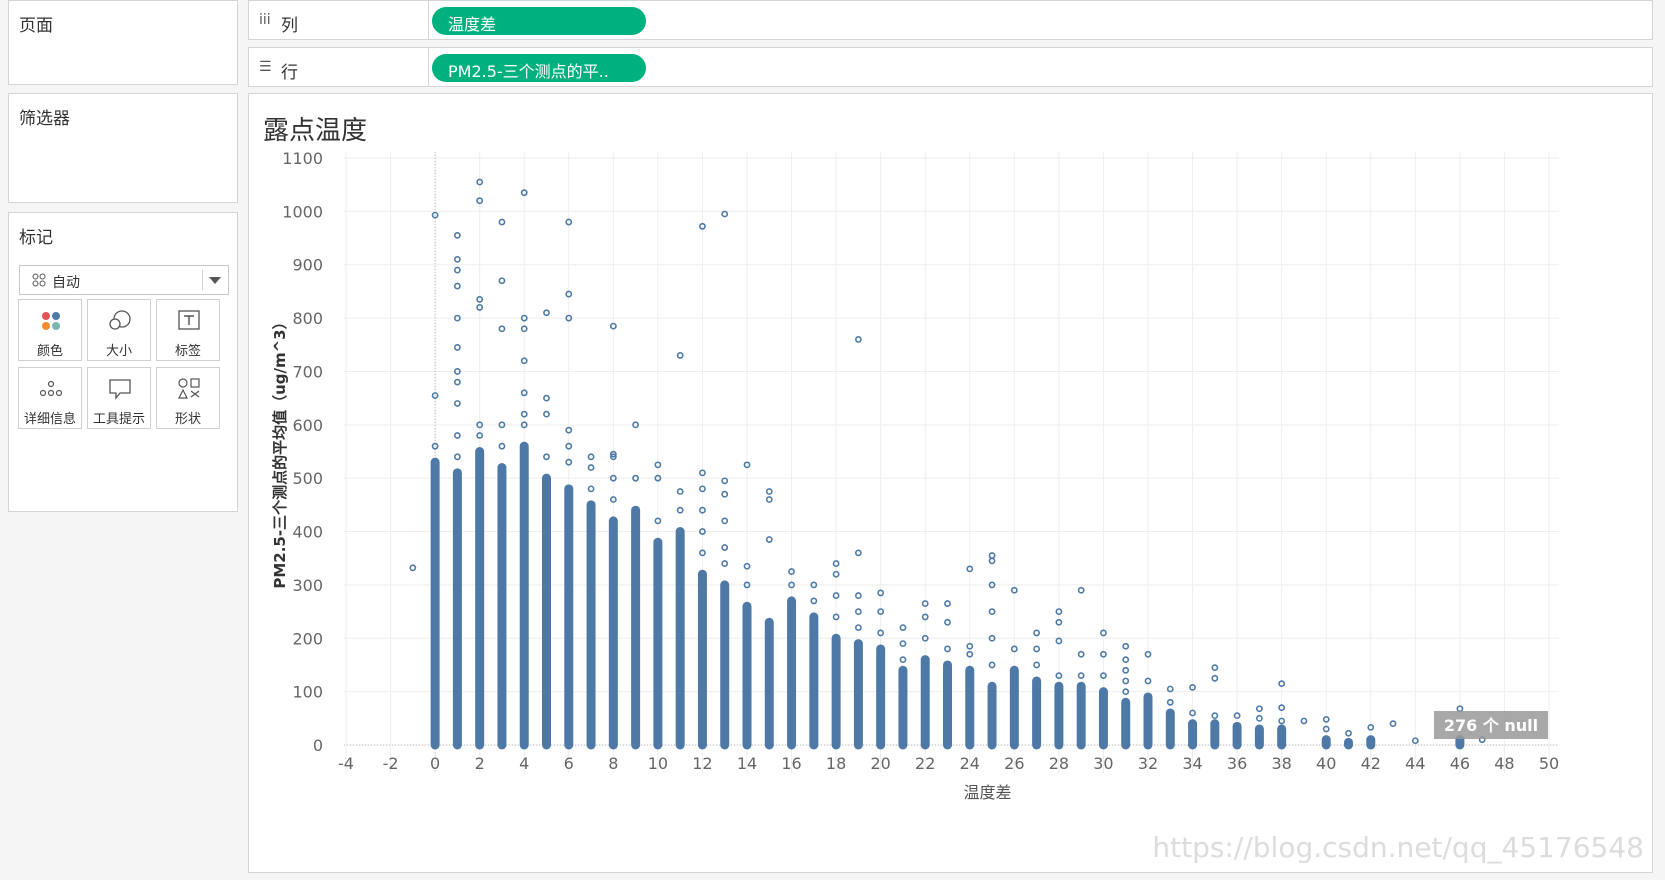 This screenshot has height=880, width=1665. I want to click on size-button: 大小, so click(119, 330).